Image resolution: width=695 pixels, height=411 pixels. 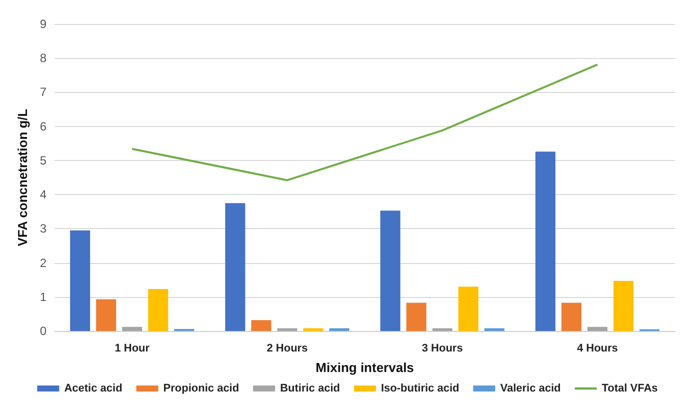 I want to click on x-tick-label: 4 Hours, so click(x=597, y=348).